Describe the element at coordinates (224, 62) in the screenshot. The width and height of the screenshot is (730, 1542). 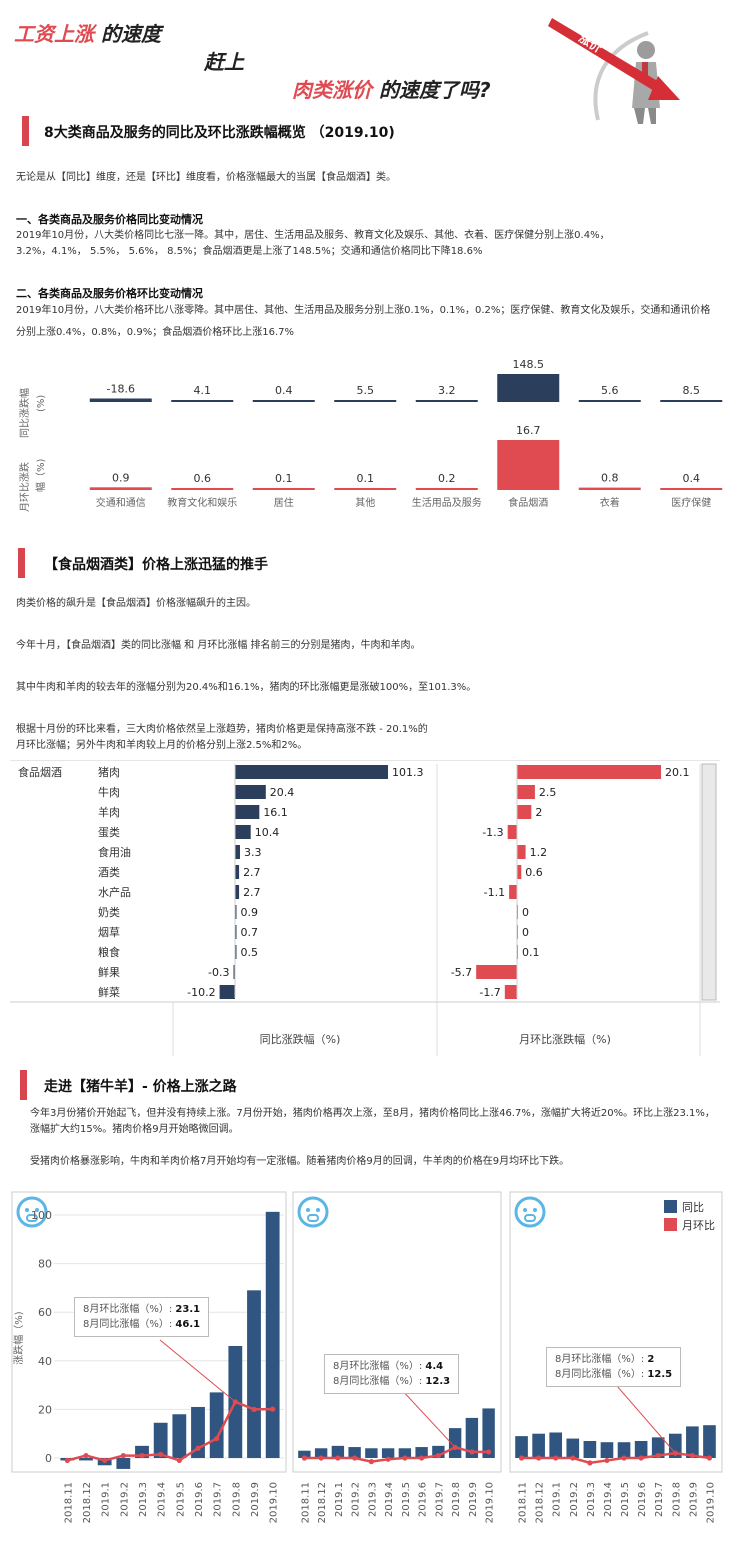
I see `headline-line2: 赶上` at that location.